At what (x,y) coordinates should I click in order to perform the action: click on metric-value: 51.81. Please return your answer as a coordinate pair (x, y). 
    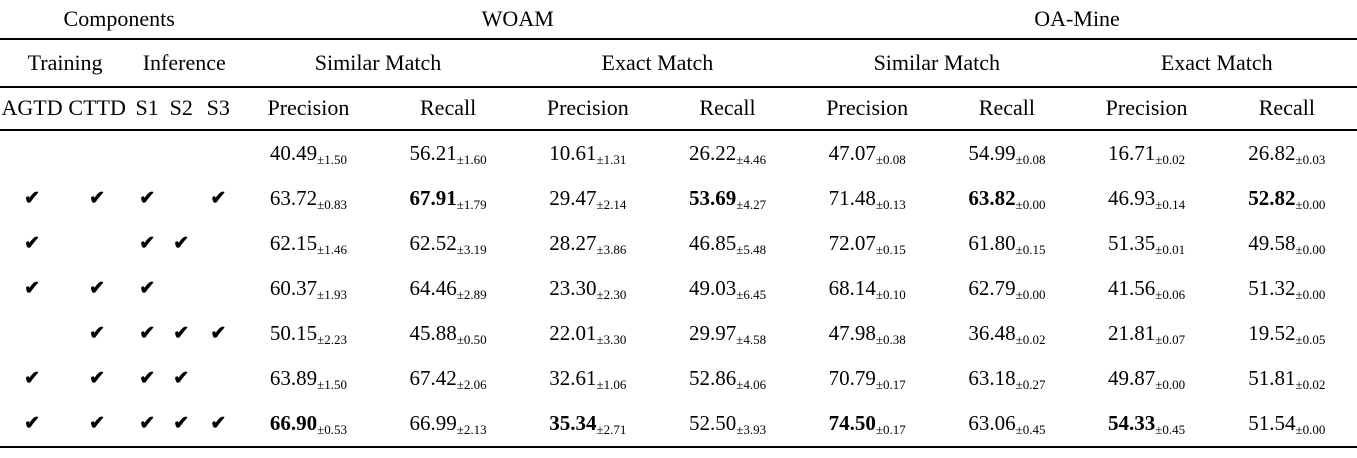
    Looking at the image, I should click on (1272, 377).